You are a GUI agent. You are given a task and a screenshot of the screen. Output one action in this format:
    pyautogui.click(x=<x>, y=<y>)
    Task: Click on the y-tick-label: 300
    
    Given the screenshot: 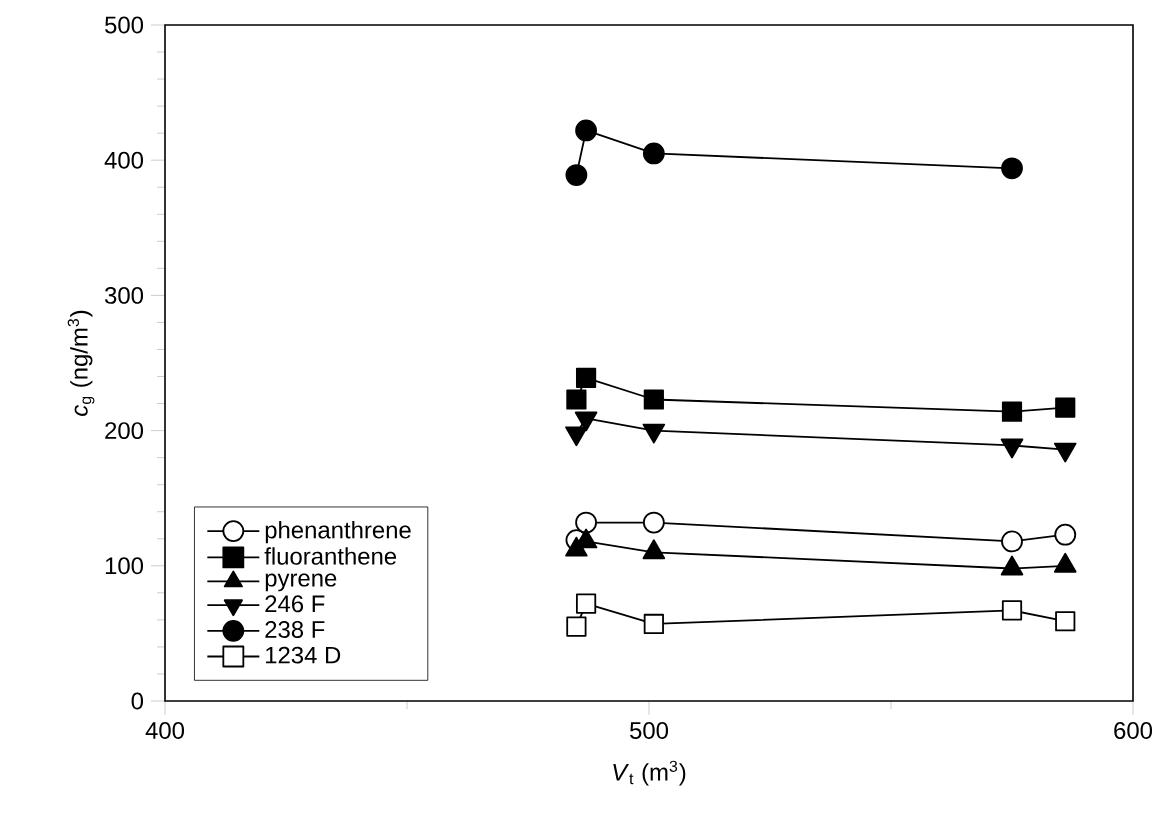 What is the action you would take?
    pyautogui.click(x=124, y=295)
    